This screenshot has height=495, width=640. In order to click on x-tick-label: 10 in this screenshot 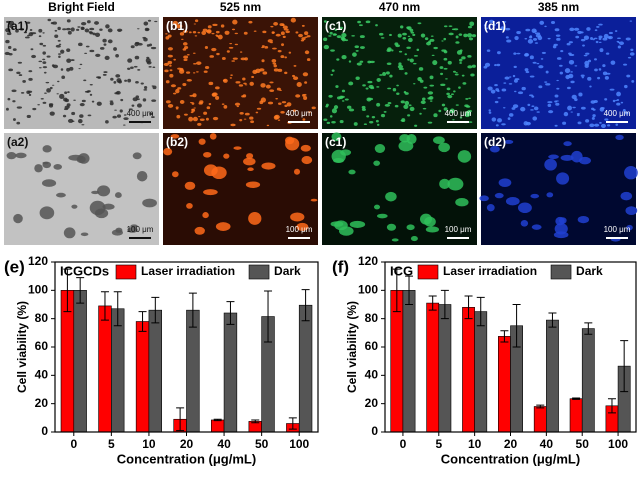, I will do `click(475, 444)`.